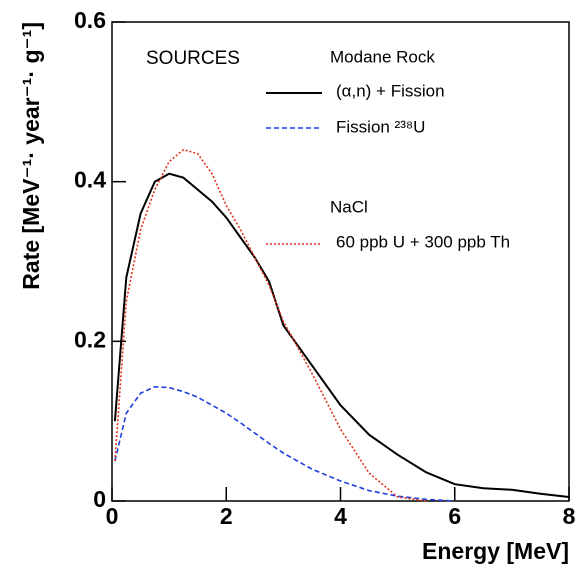 The height and width of the screenshot is (578, 581). Describe the element at coordinates (340, 516) in the screenshot. I see `x-tick-label: 4` at that location.